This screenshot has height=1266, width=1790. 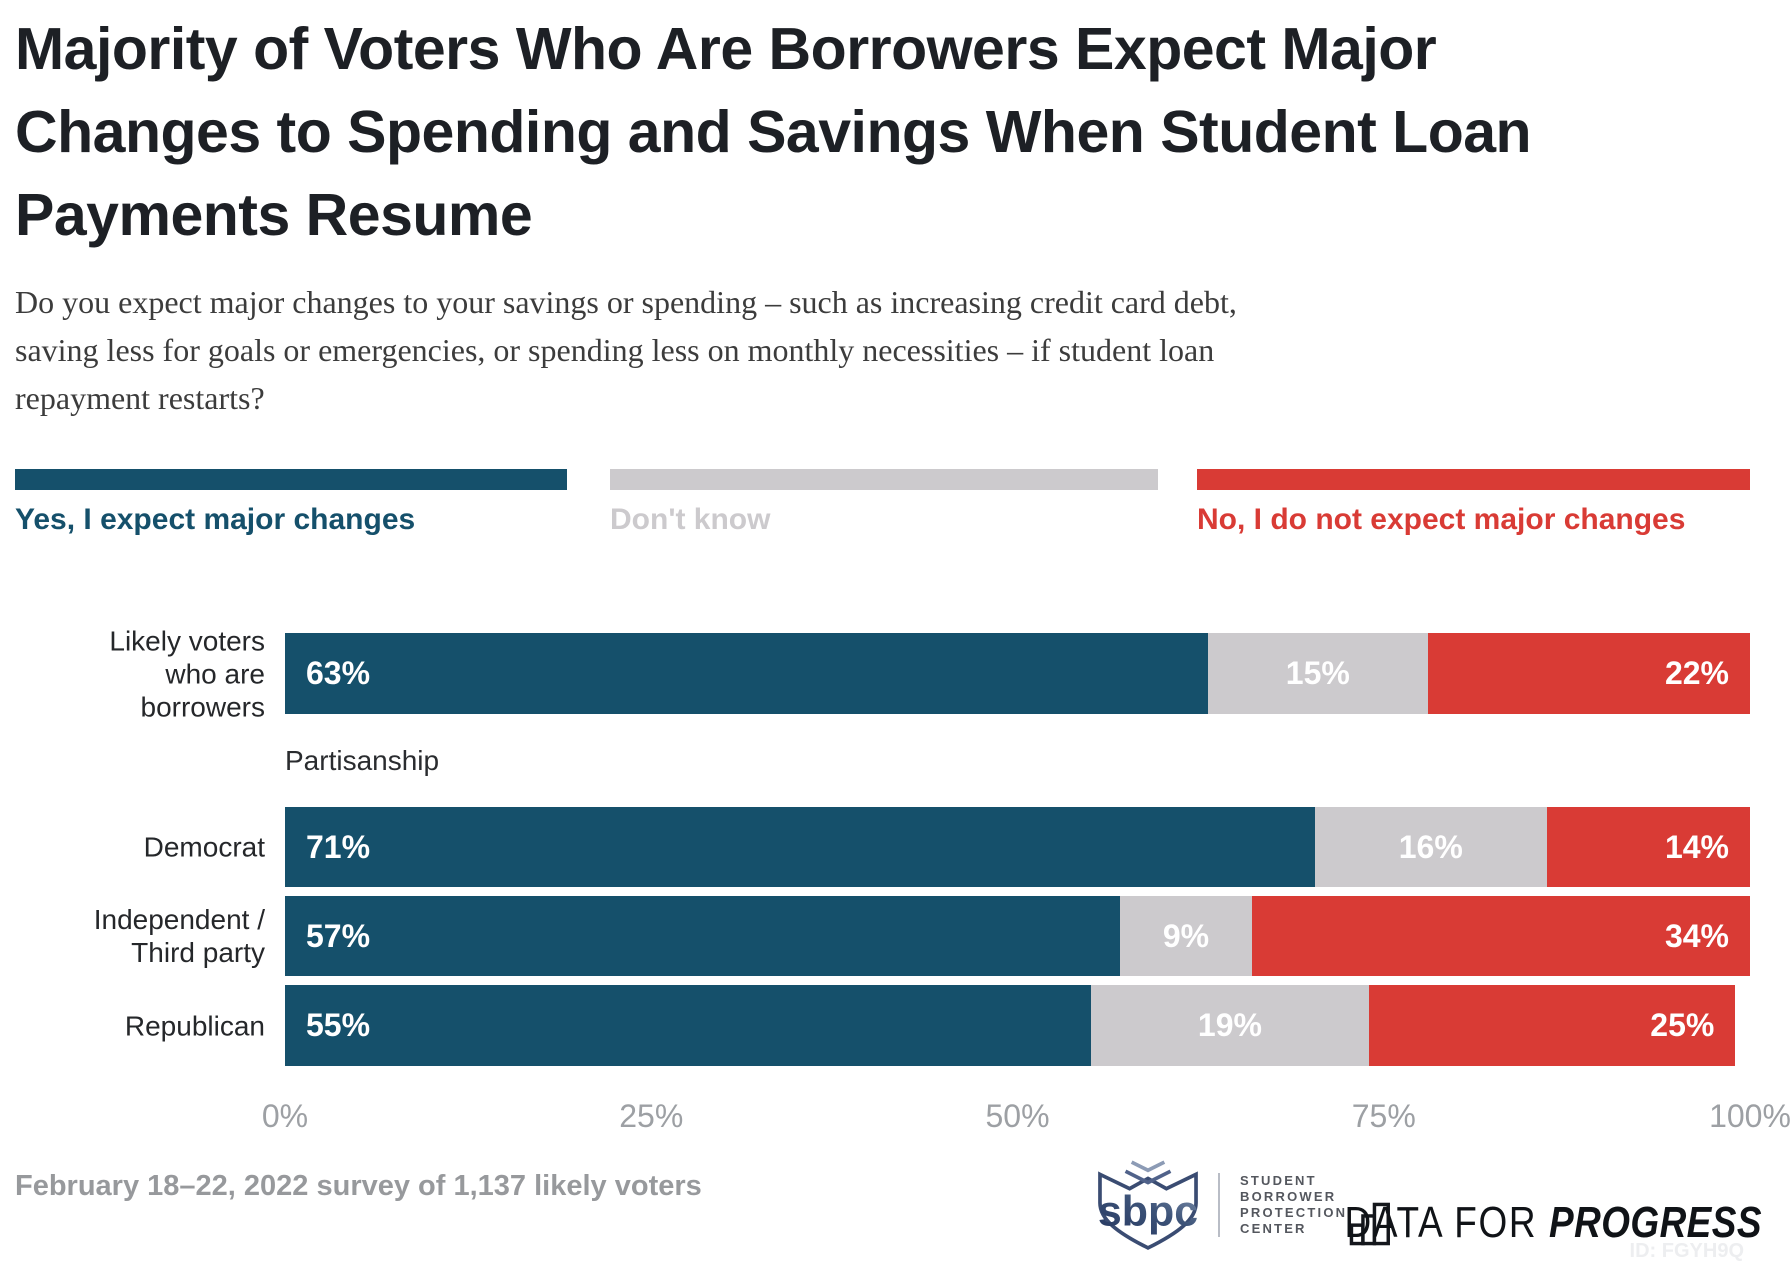 I want to click on legend-item-yes: Yes, I expect major changes, so click(x=291, y=503).